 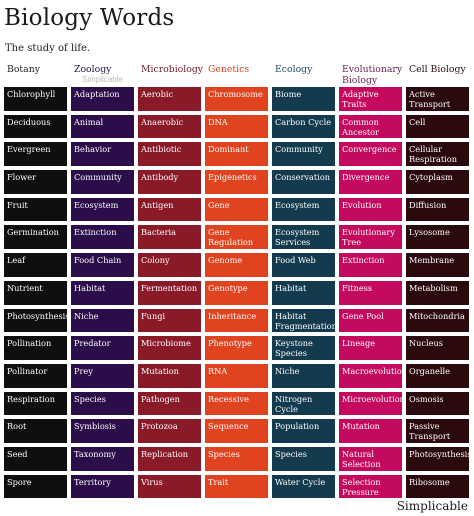 What do you see at coordinates (35, 99) in the screenshot?
I see `word-cell: Chlorophyll` at bounding box center [35, 99].